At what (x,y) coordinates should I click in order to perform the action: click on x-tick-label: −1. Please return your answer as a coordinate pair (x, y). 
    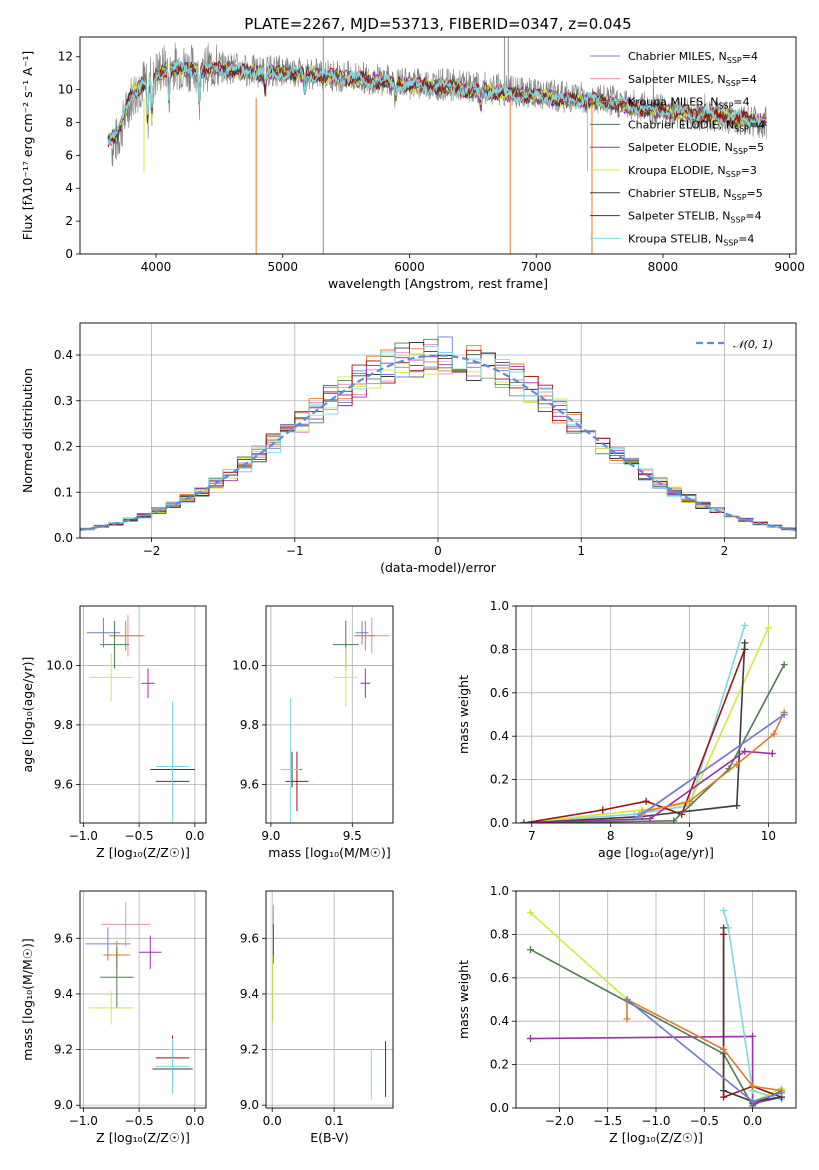
    Looking at the image, I should click on (295, 551).